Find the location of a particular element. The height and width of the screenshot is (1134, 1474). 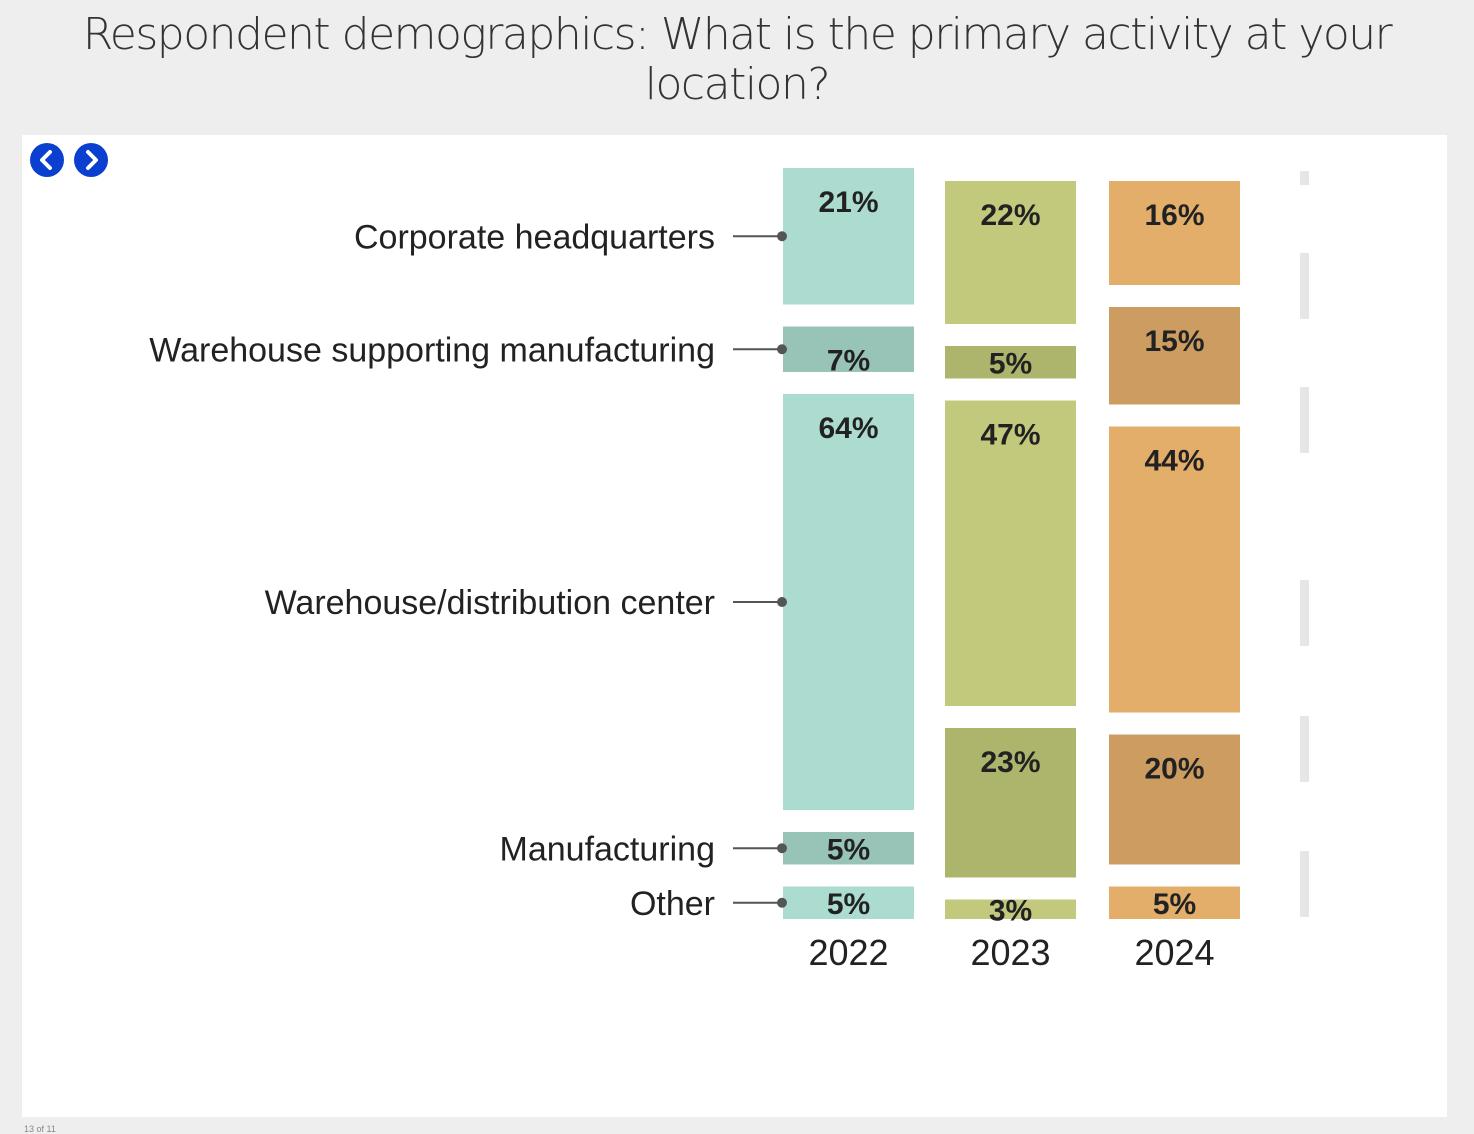

value-label-2023-corporate-headquarters: 22% is located at coordinates (1010, 215).